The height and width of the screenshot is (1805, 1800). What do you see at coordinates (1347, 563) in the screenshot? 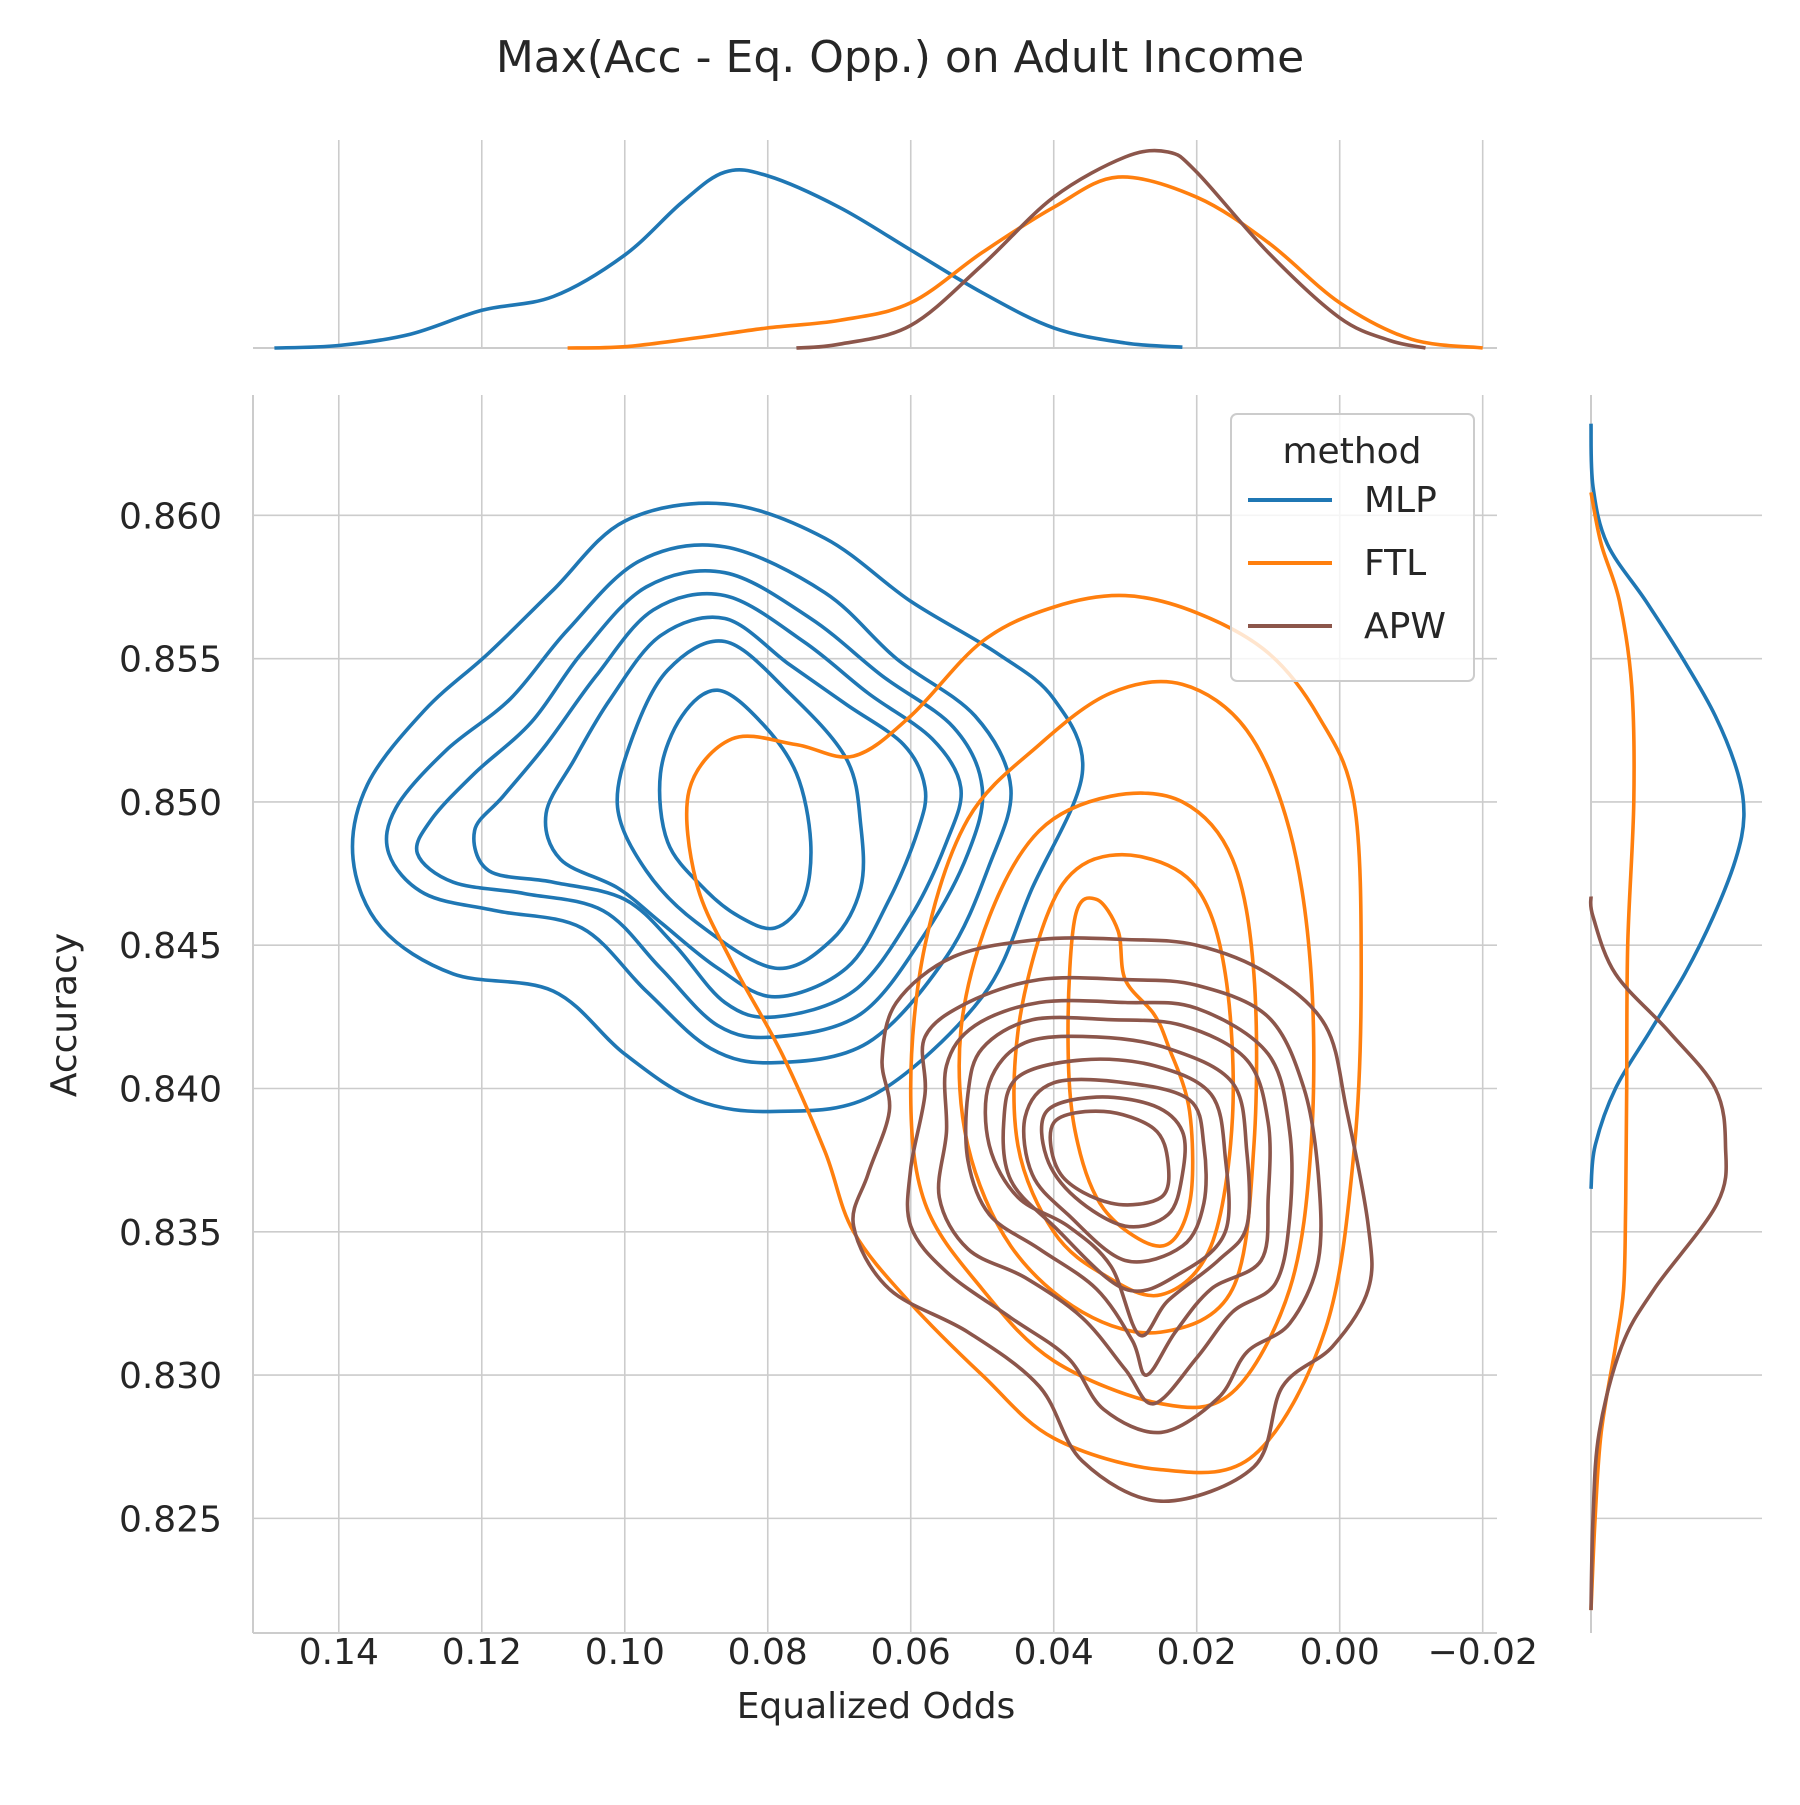
I see `legend-entries: MLP FTL APW` at bounding box center [1347, 563].